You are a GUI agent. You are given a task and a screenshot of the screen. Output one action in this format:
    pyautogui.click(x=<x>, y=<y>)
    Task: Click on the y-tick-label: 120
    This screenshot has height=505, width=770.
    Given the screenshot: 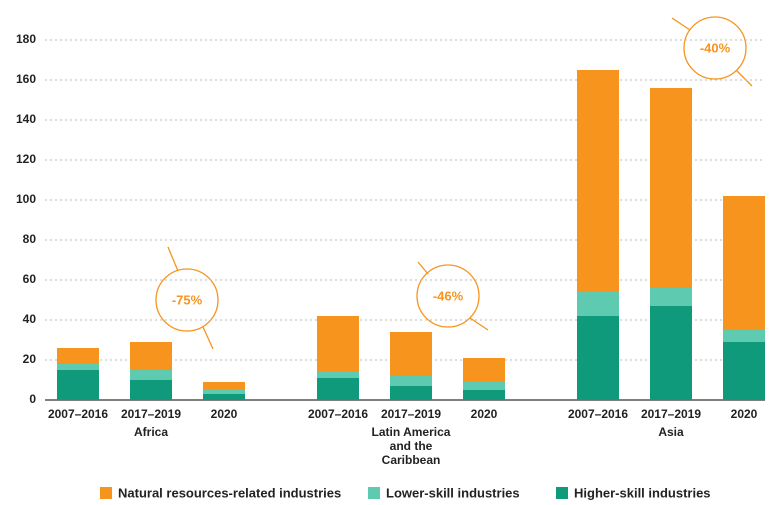 What is the action you would take?
    pyautogui.click(x=26, y=159)
    